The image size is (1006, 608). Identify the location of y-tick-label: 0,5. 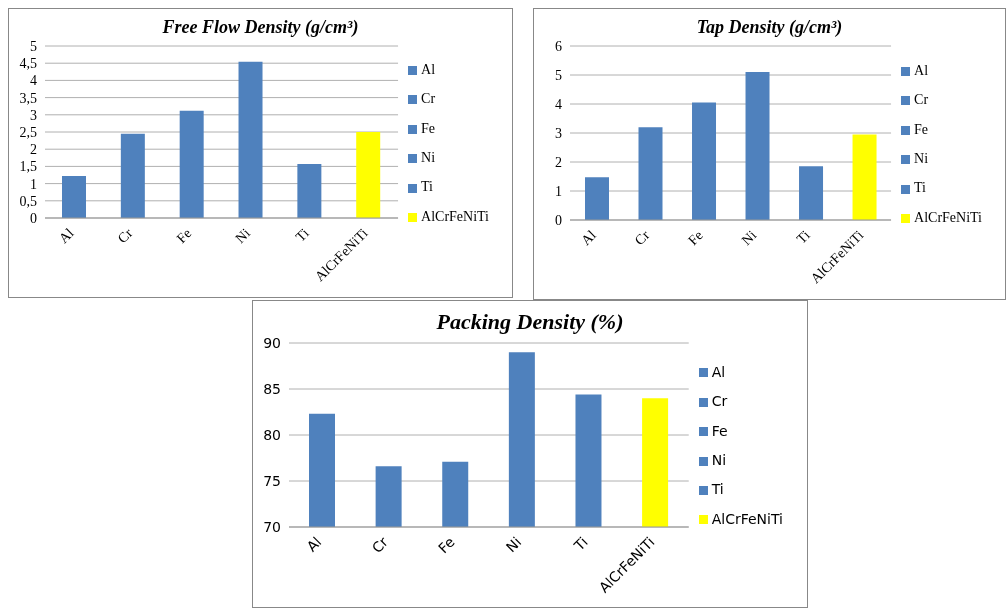
(28, 201).